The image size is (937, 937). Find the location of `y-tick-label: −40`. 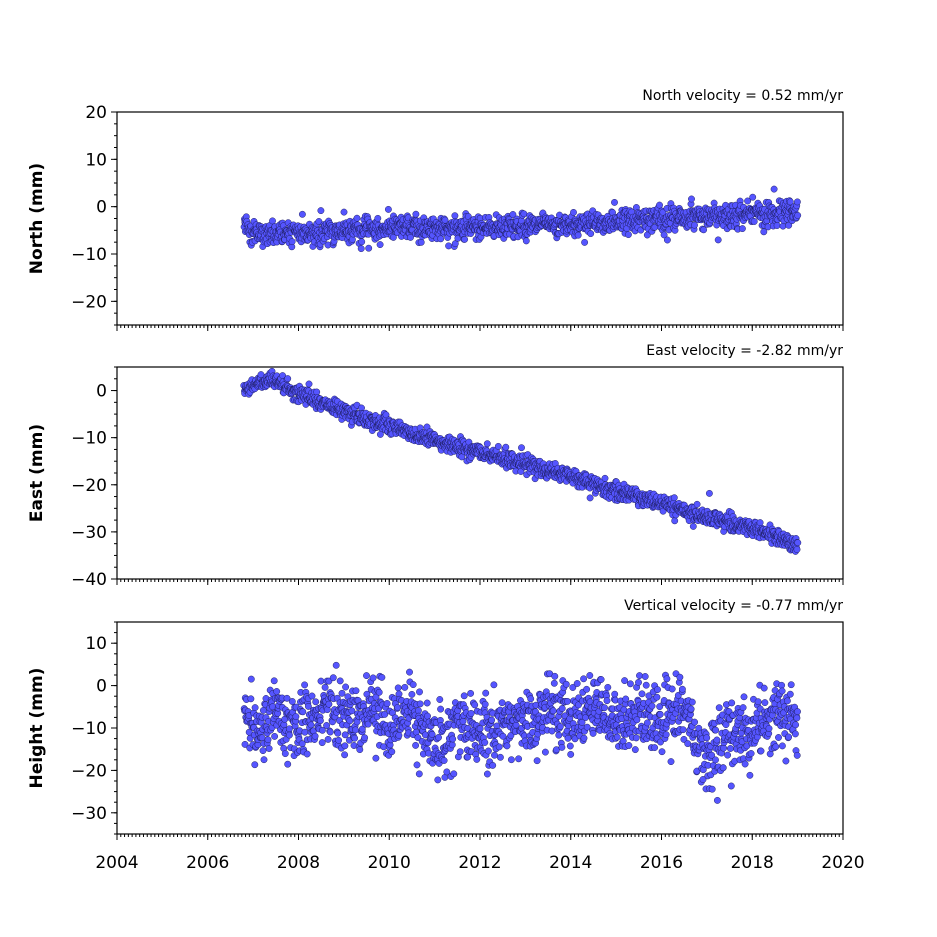

y-tick-label: −40 is located at coordinates (89, 580).